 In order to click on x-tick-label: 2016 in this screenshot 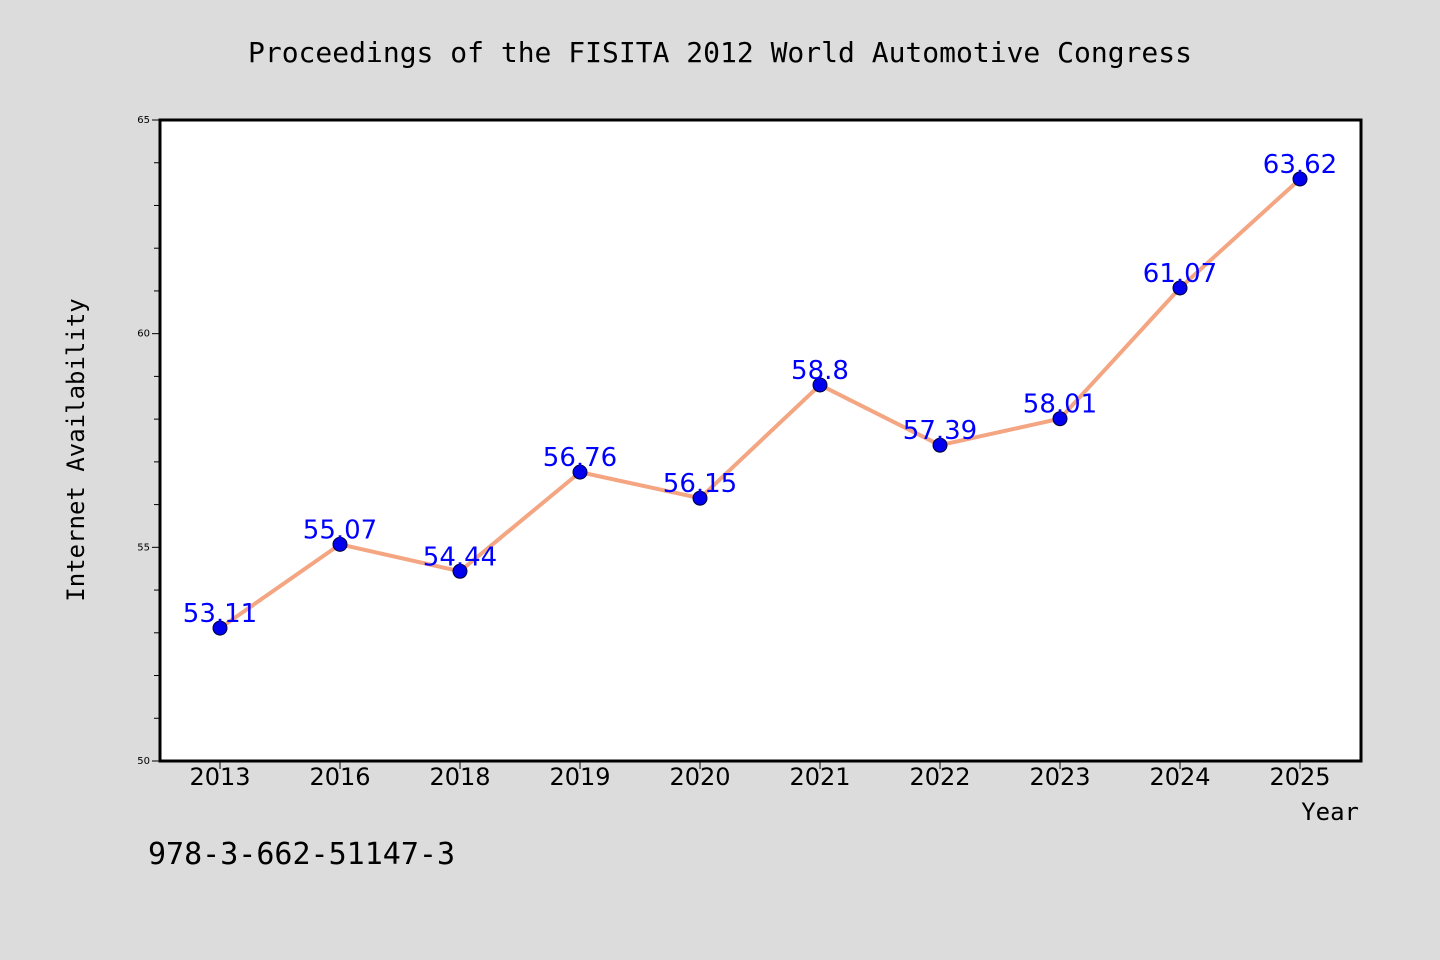, I will do `click(339, 777)`.